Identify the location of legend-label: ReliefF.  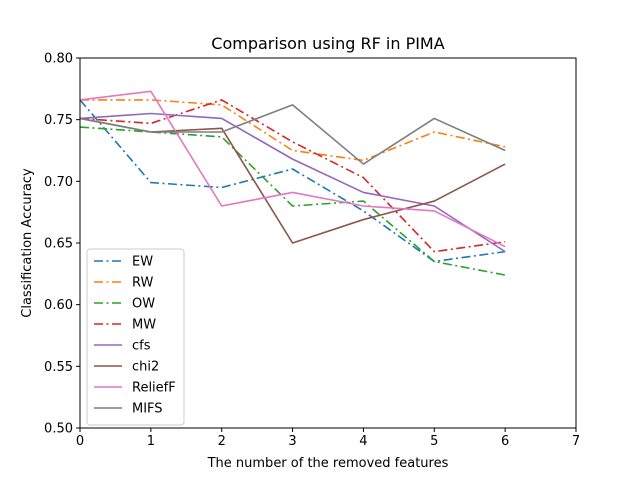
(154, 388).